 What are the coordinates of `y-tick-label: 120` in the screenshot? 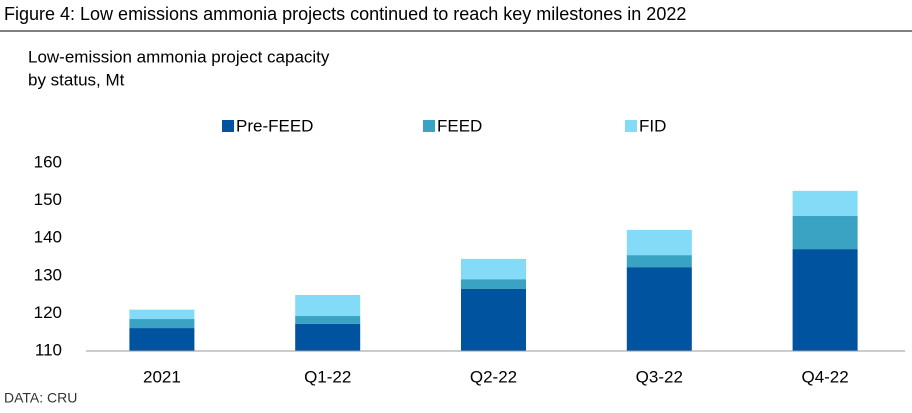 It's located at (48, 312).